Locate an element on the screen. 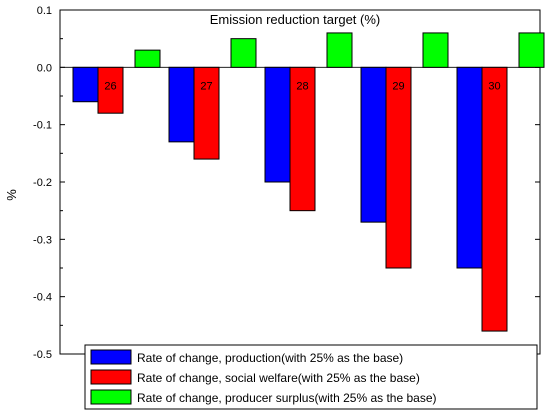 Image resolution: width=550 pixels, height=412 pixels. category-label: 29 is located at coordinates (398, 86).